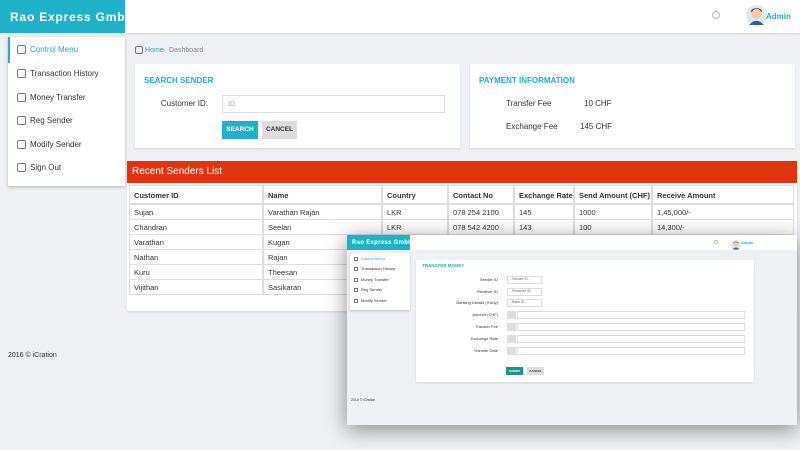 This screenshot has height=450, width=800. I want to click on table-header-cell: Customer ID, so click(196, 194).